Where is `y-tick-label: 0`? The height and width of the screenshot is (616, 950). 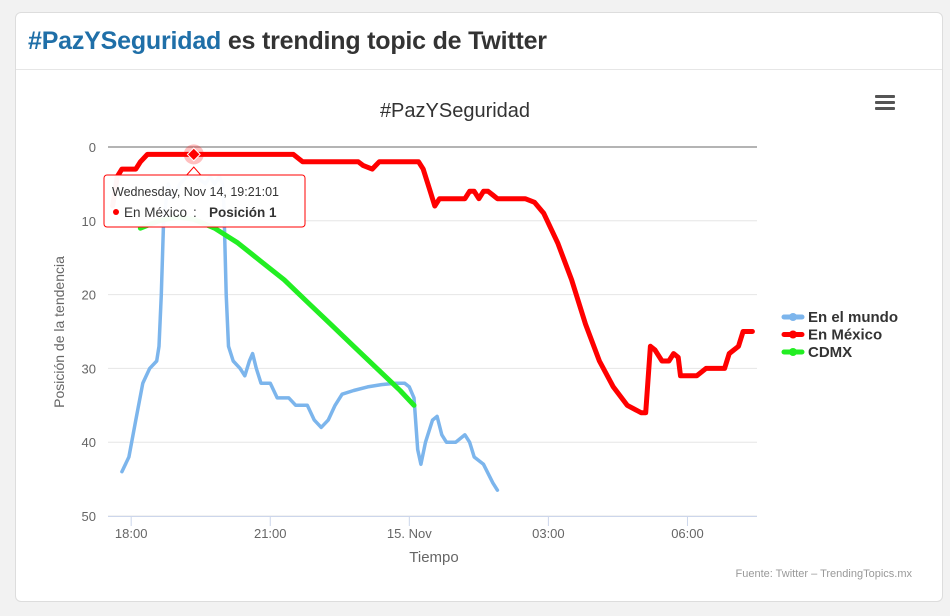
y-tick-label: 0 is located at coordinates (92, 147).